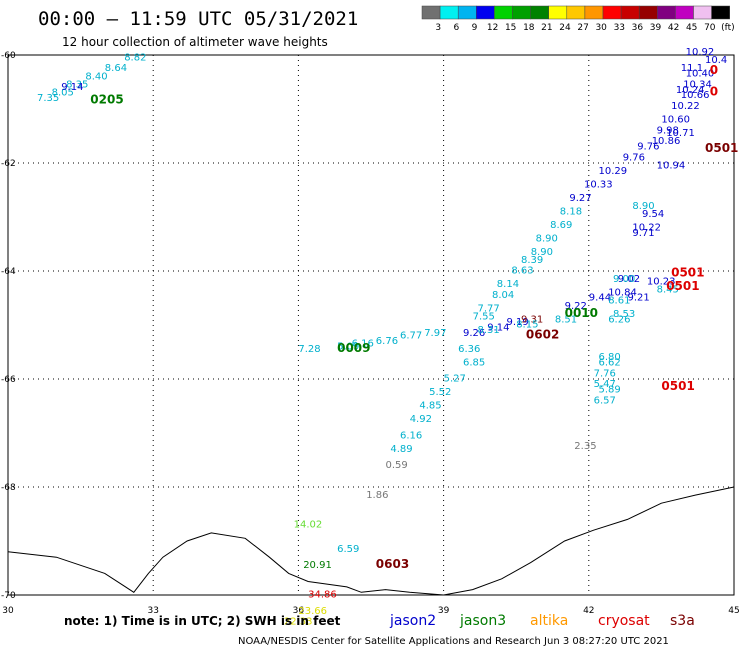  What do you see at coordinates (619, 319) in the screenshot?
I see `wave-height-value: 6.26` at bounding box center [619, 319].